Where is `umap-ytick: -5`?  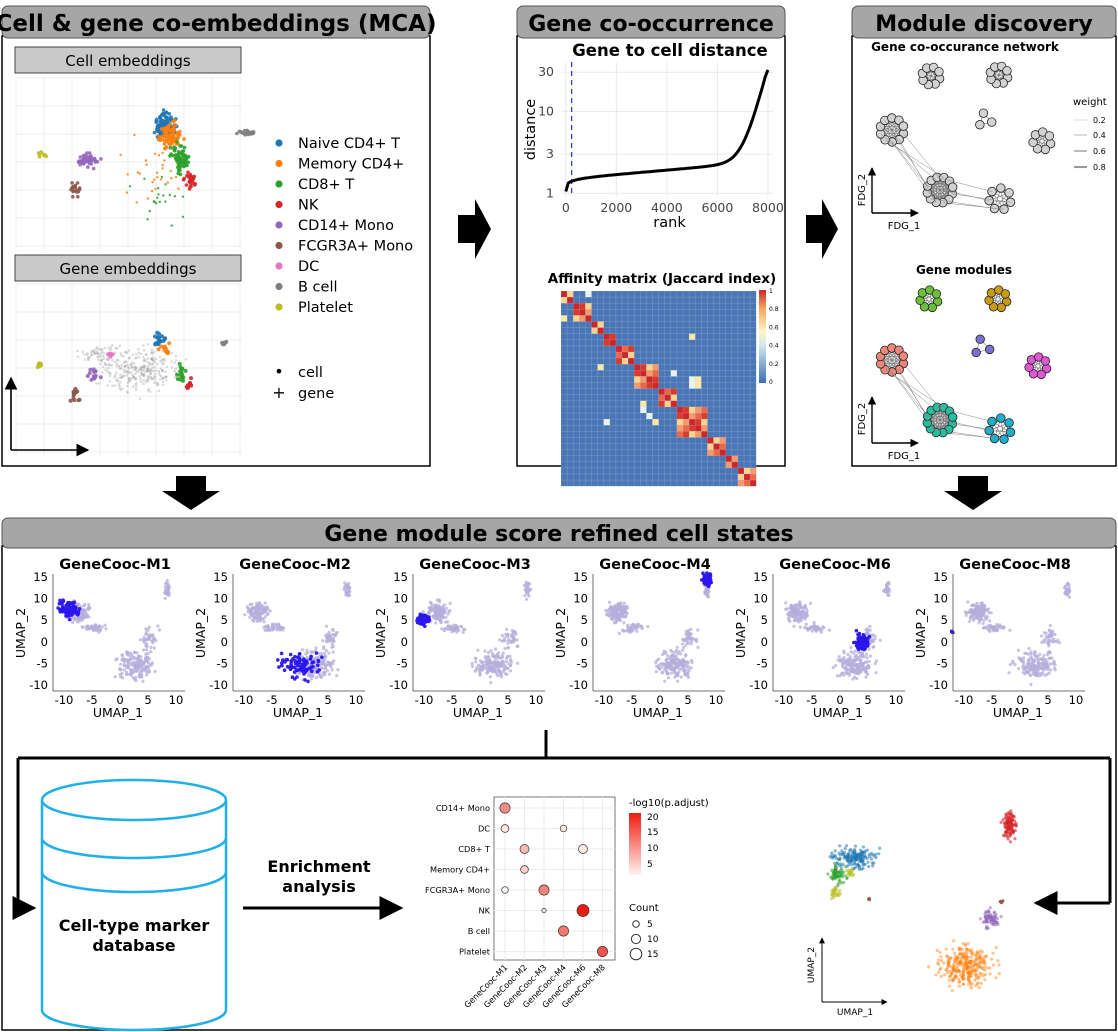 umap-ytick: -5 is located at coordinates (762, 663).